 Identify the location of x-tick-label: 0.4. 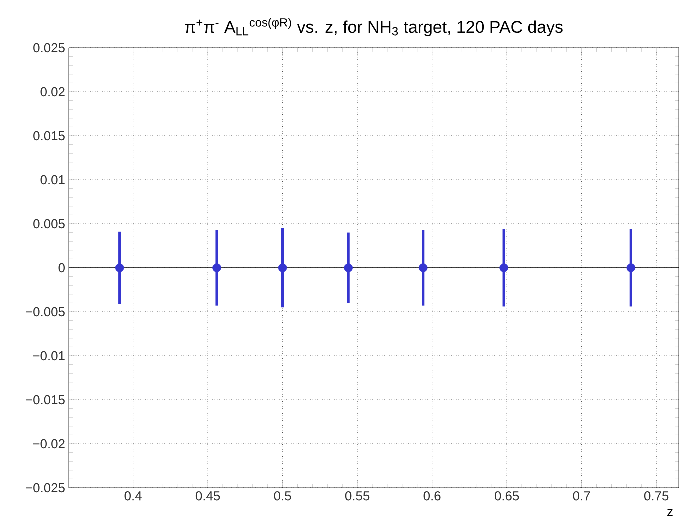
(133, 496).